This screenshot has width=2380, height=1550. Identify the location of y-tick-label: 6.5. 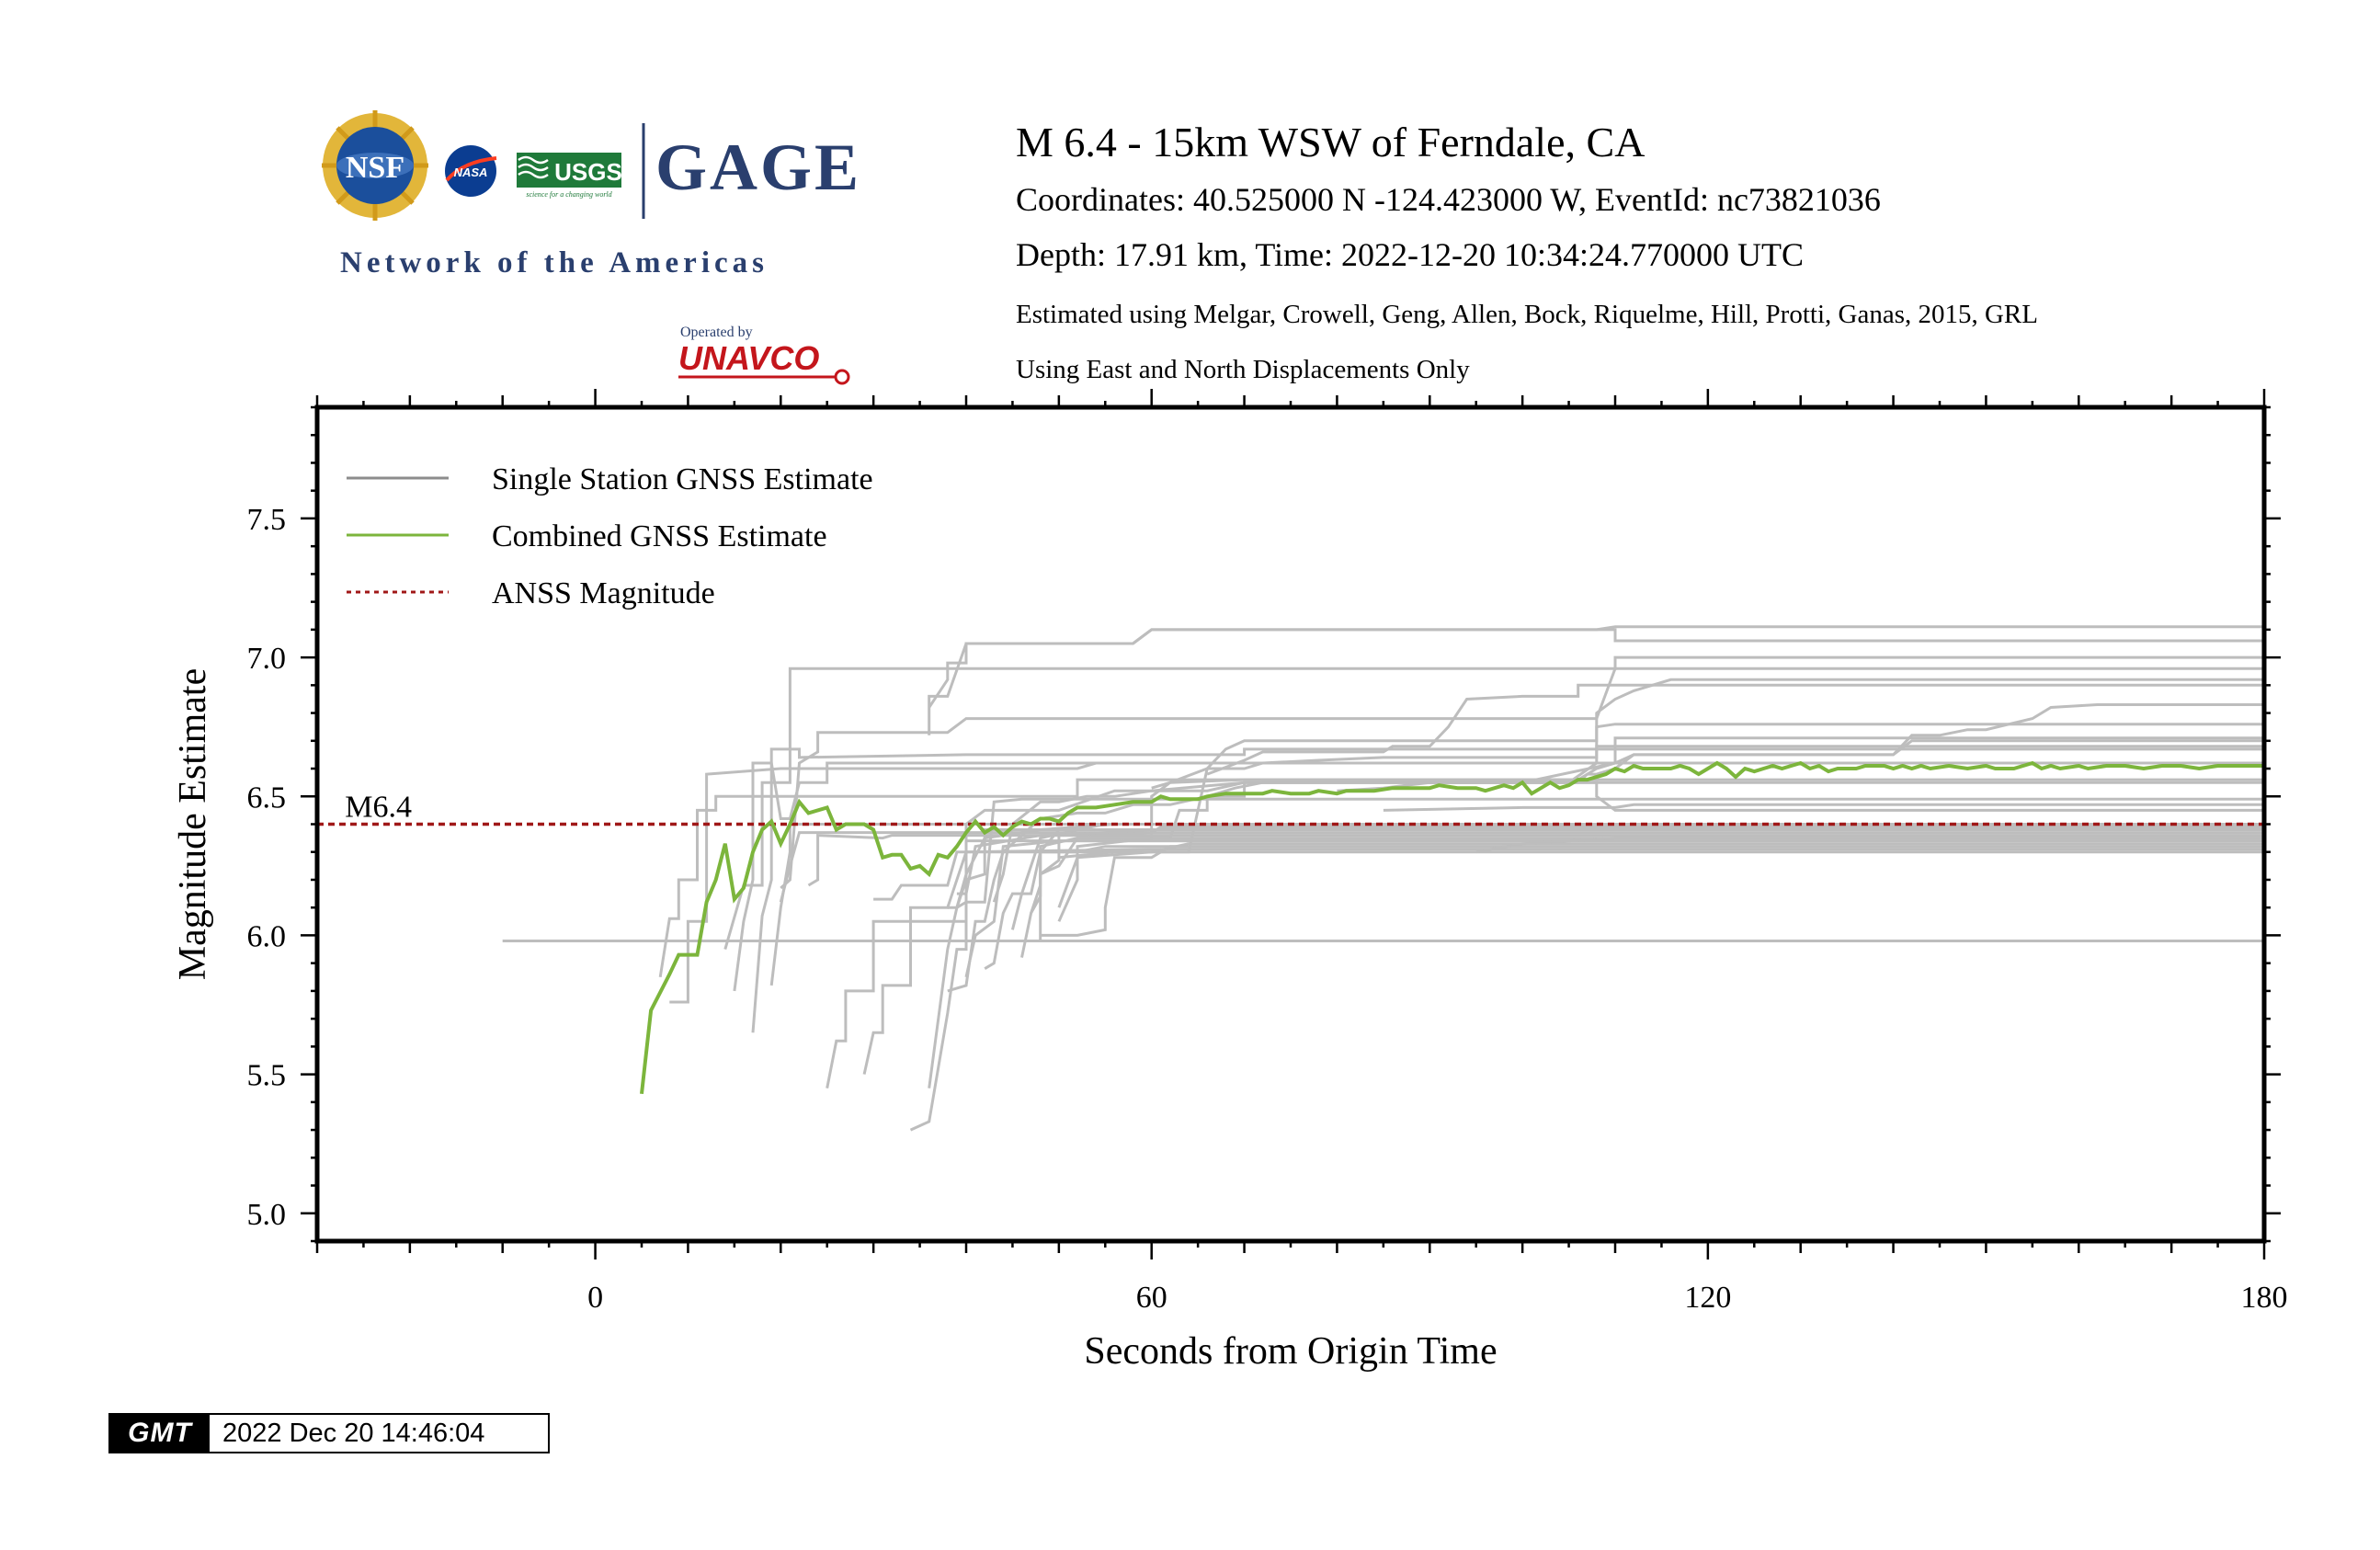
(267, 798).